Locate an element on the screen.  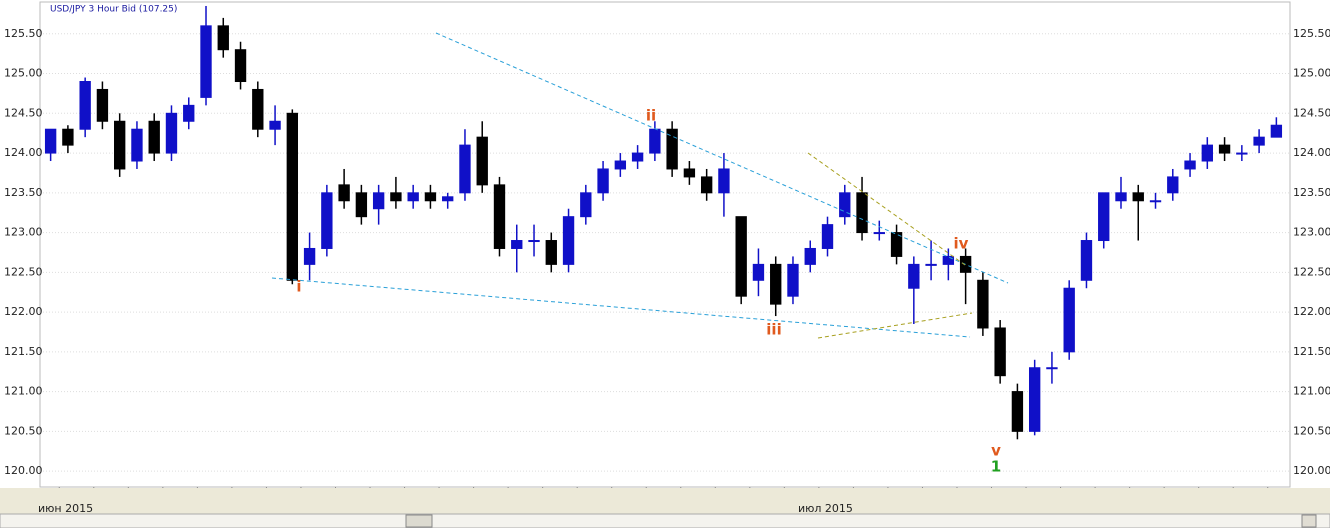
wave-label: 1 is located at coordinates (996, 467).